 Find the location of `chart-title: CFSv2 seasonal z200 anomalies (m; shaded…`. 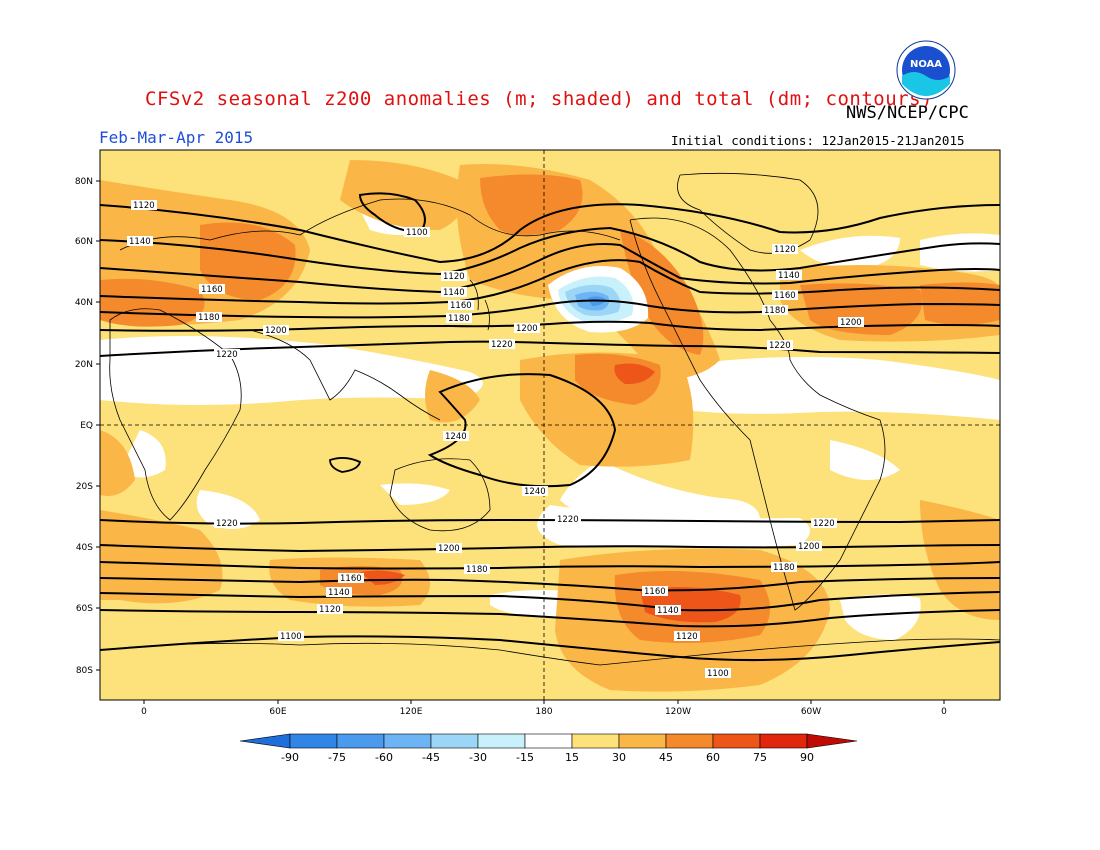

chart-title: CFSv2 seasonal z200 anomalies (m; shaded… is located at coordinates (539, 99).